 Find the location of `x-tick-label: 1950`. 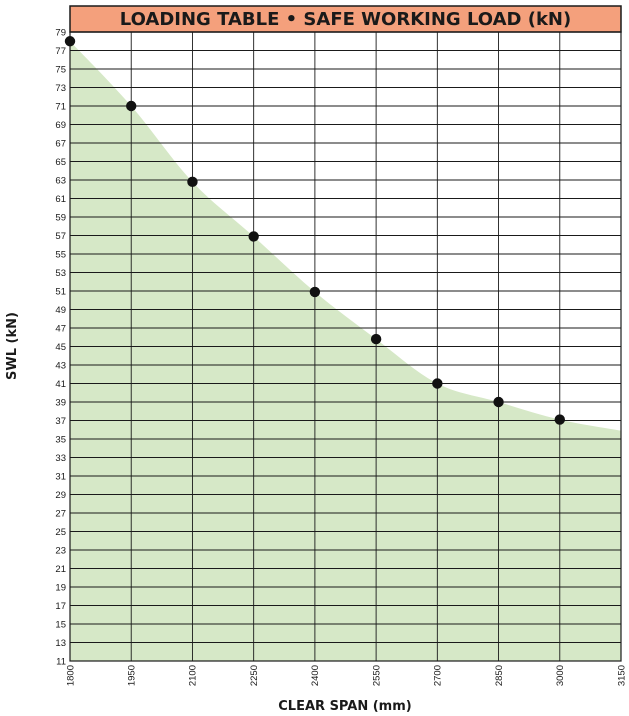

x-tick-label: 1950 is located at coordinates (132, 675).